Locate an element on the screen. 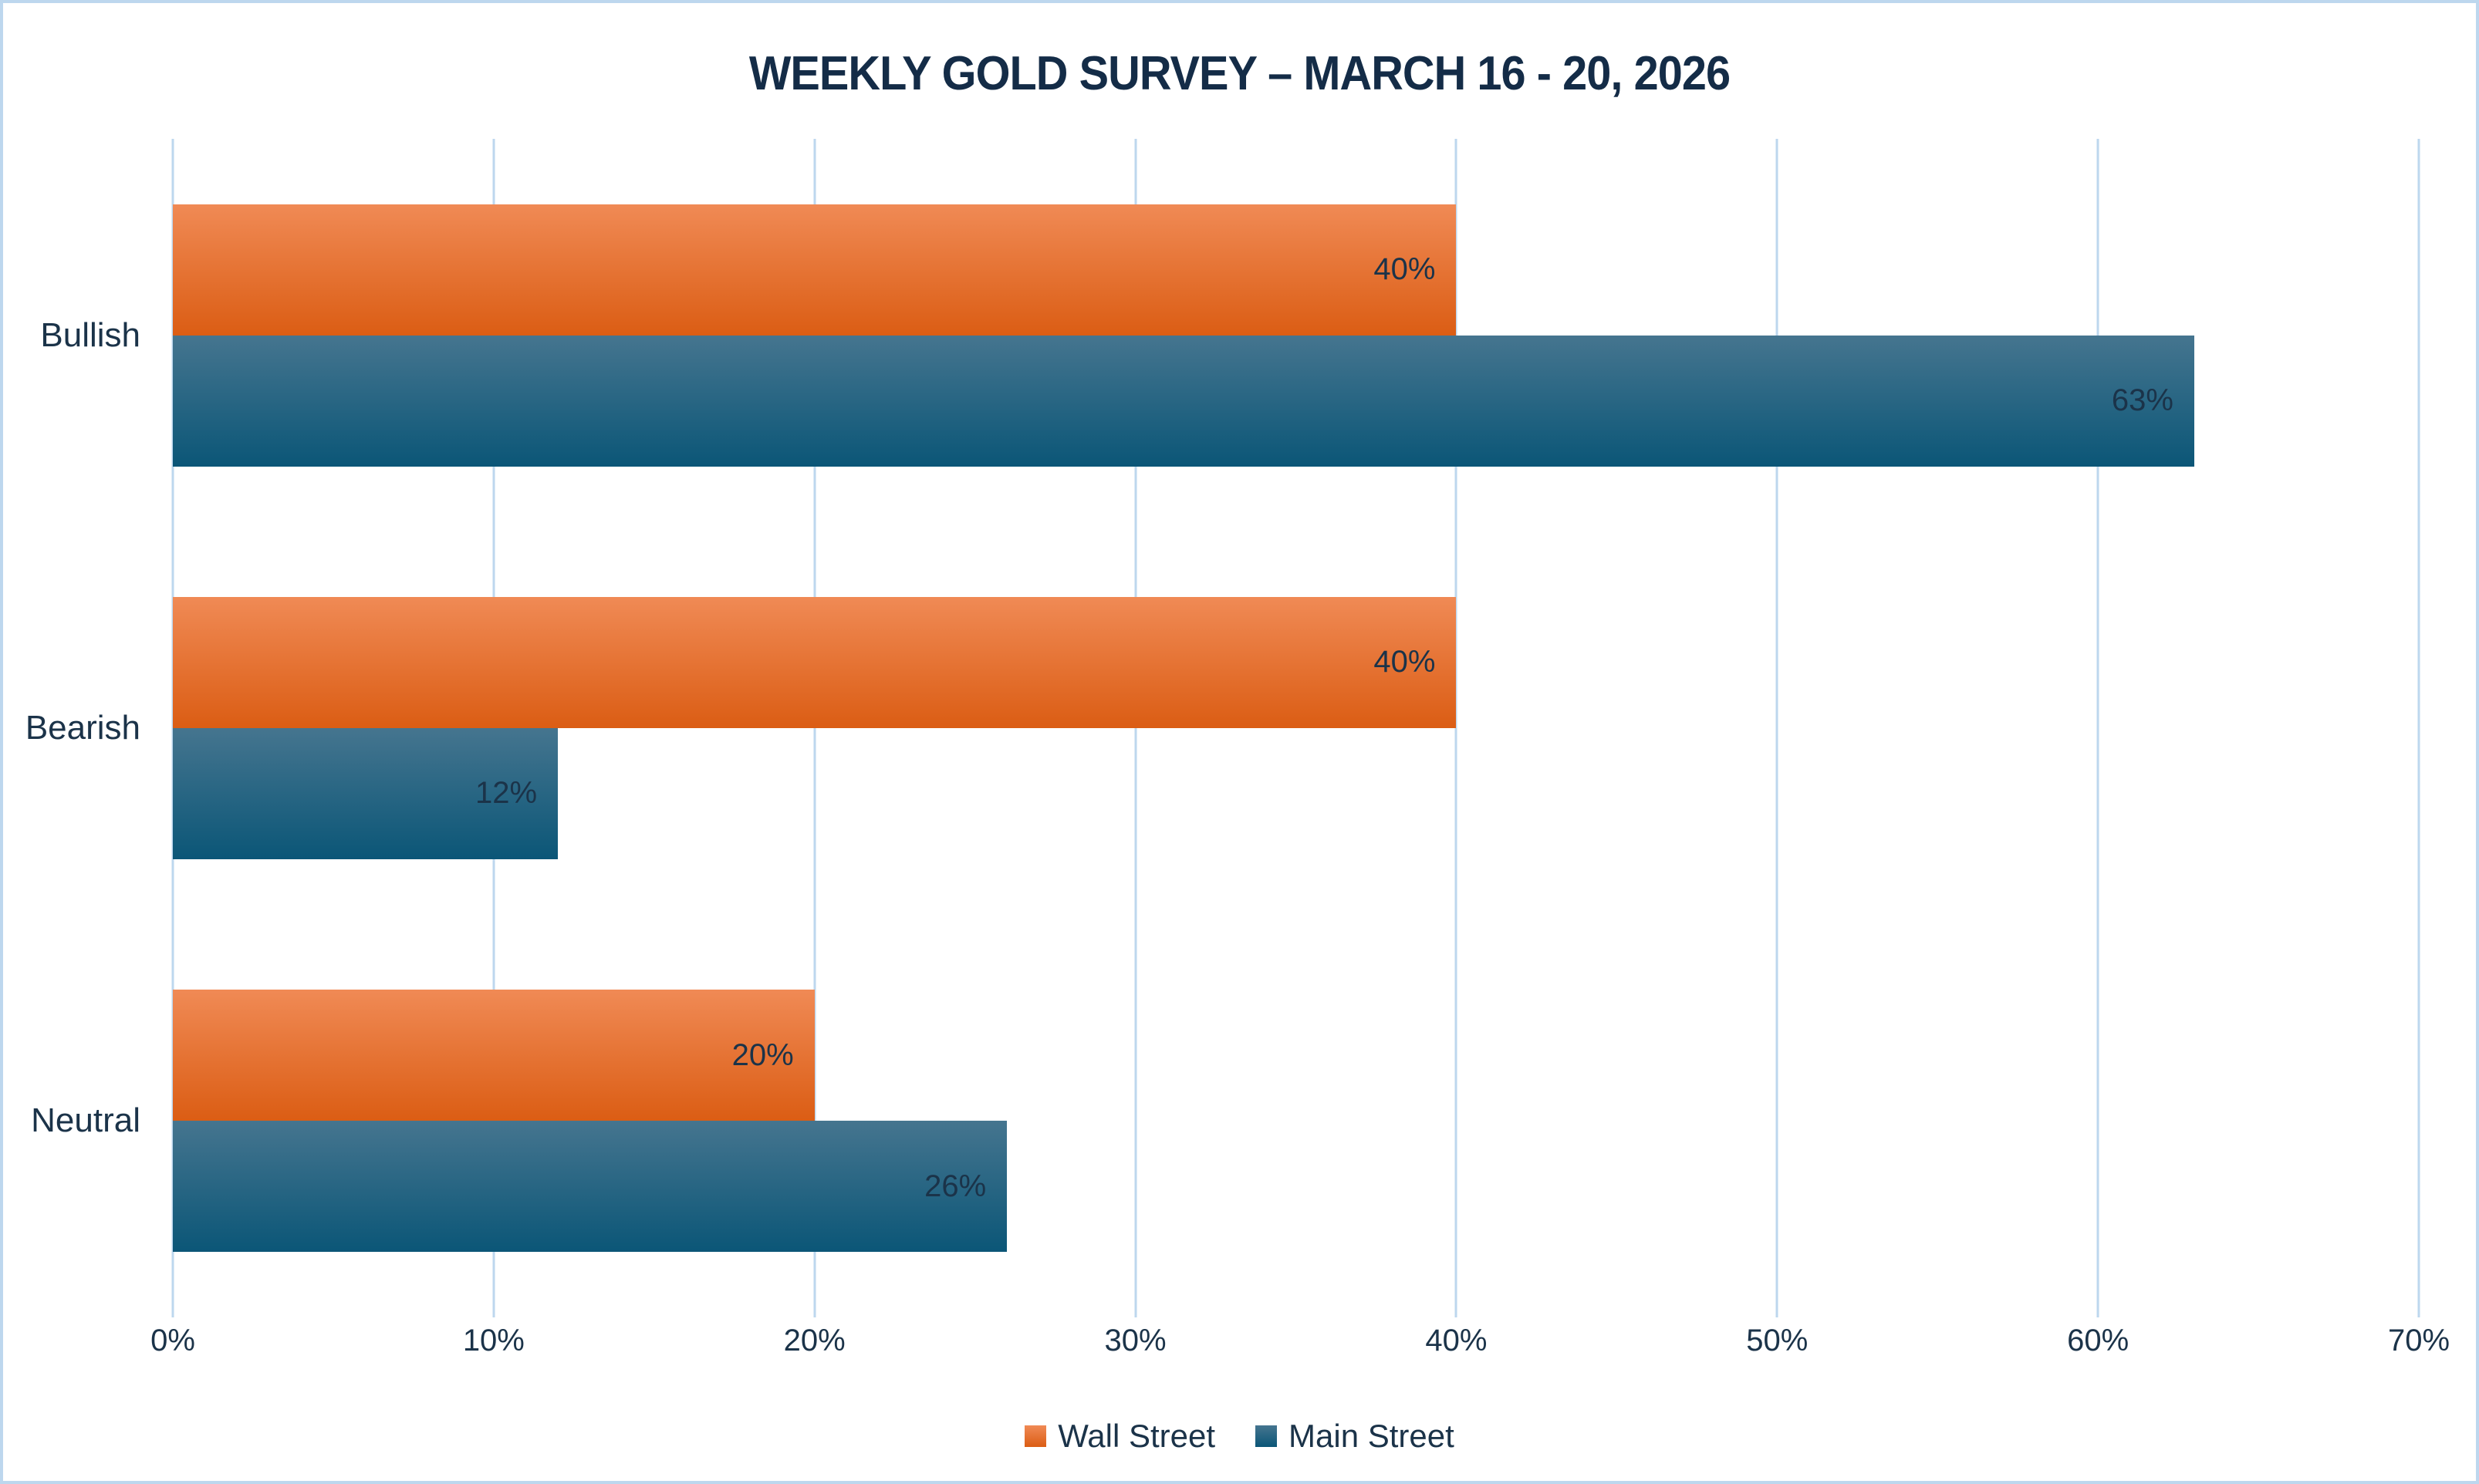 This screenshot has height=1484, width=2479. legend: Wall Street Main Street is located at coordinates (1239, 1436).